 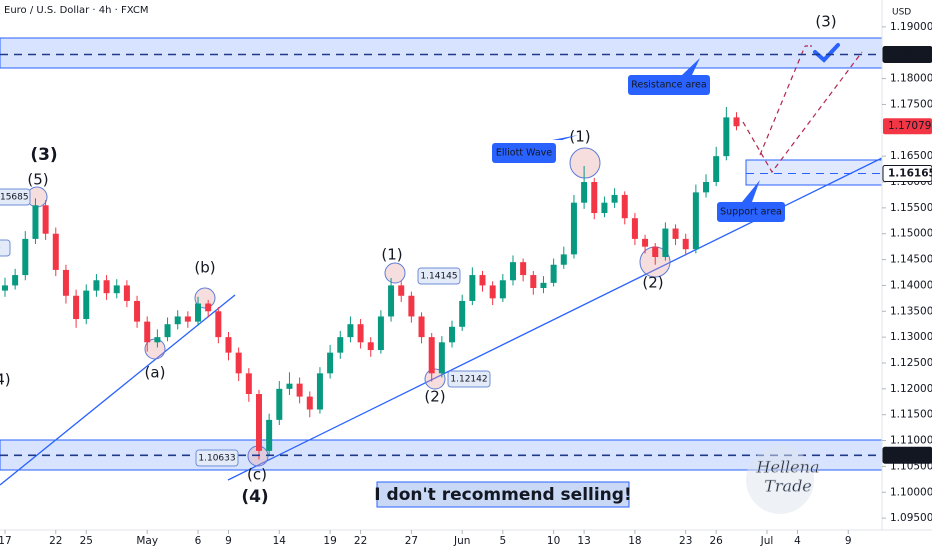 What do you see at coordinates (55, 541) in the screenshot?
I see `x-tick-label: 22` at bounding box center [55, 541].